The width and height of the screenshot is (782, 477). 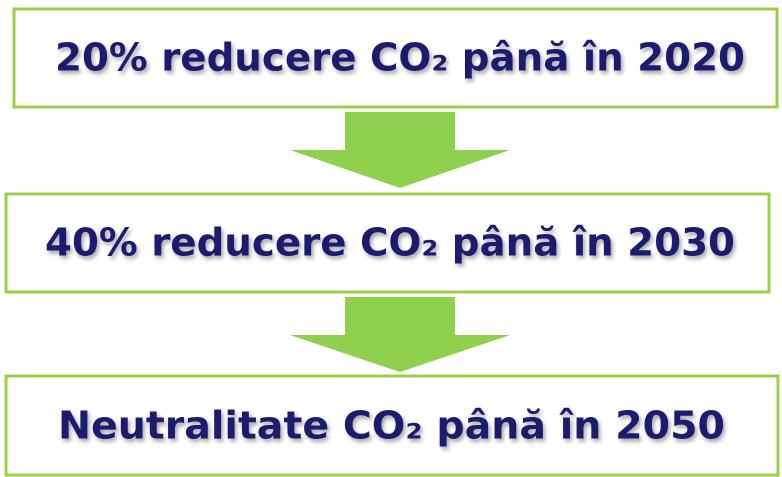 I want to click on step-label: 20% reducere CO₂ până în 2020, so click(x=400, y=58).